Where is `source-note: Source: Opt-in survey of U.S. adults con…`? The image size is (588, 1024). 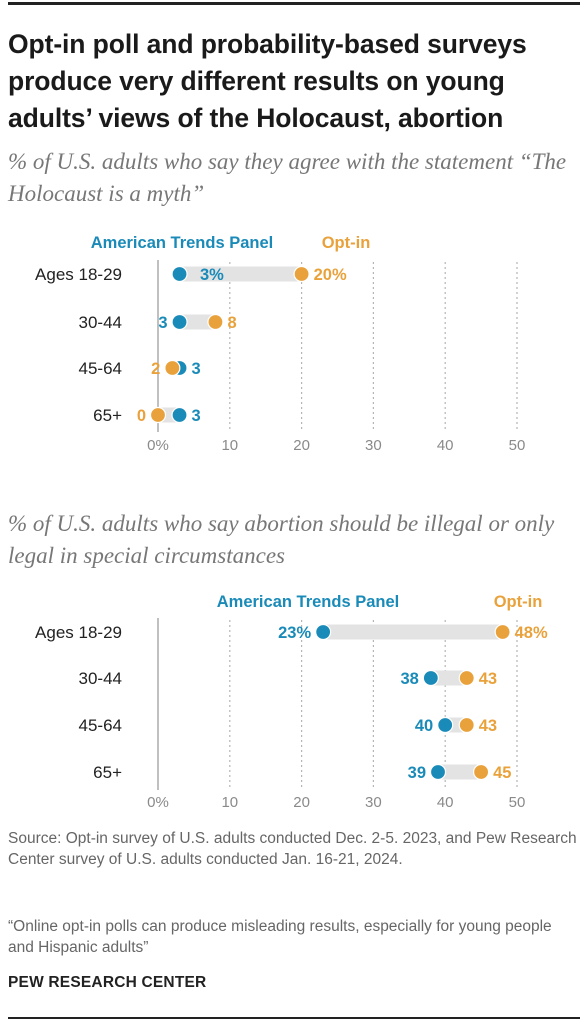 source-note: Source: Opt-in survey of U.S. adults con… is located at coordinates (292, 849).